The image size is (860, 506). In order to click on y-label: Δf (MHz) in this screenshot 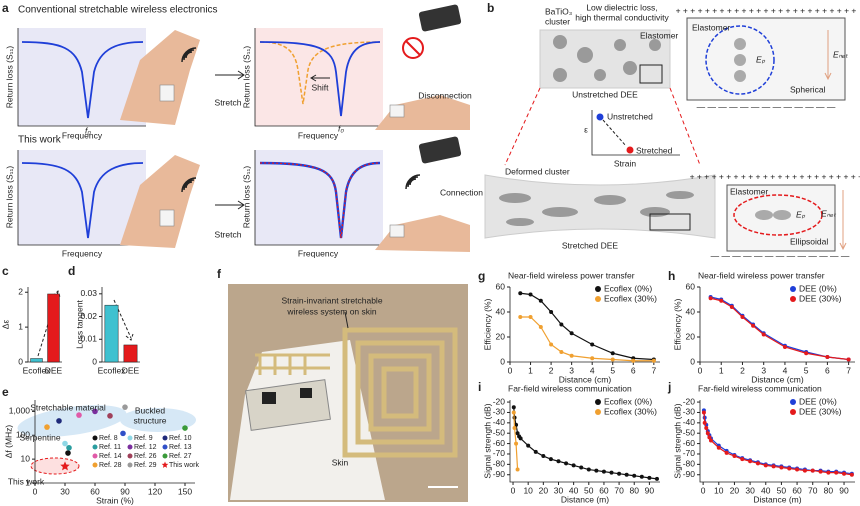, I will do `click(8, 442)`.